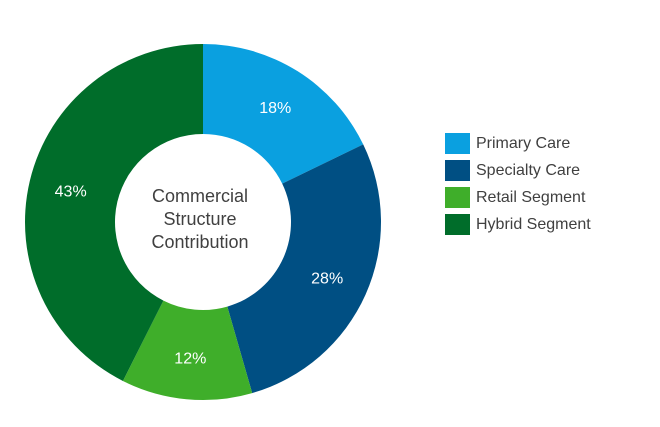  I want to click on legend-swatch-primary-care, so click(457, 143).